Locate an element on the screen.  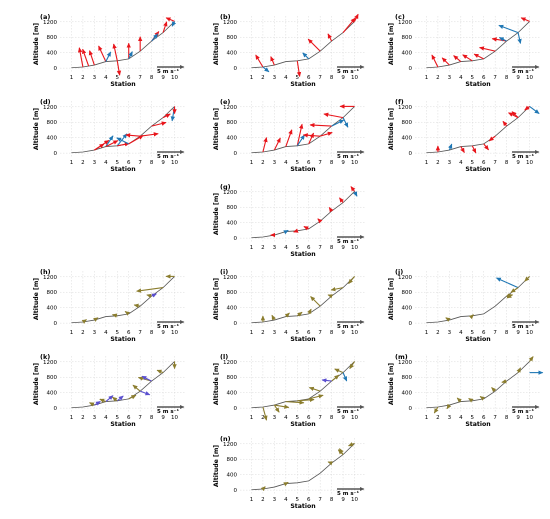
panel-label: (g) is located at coordinates (225, 187).